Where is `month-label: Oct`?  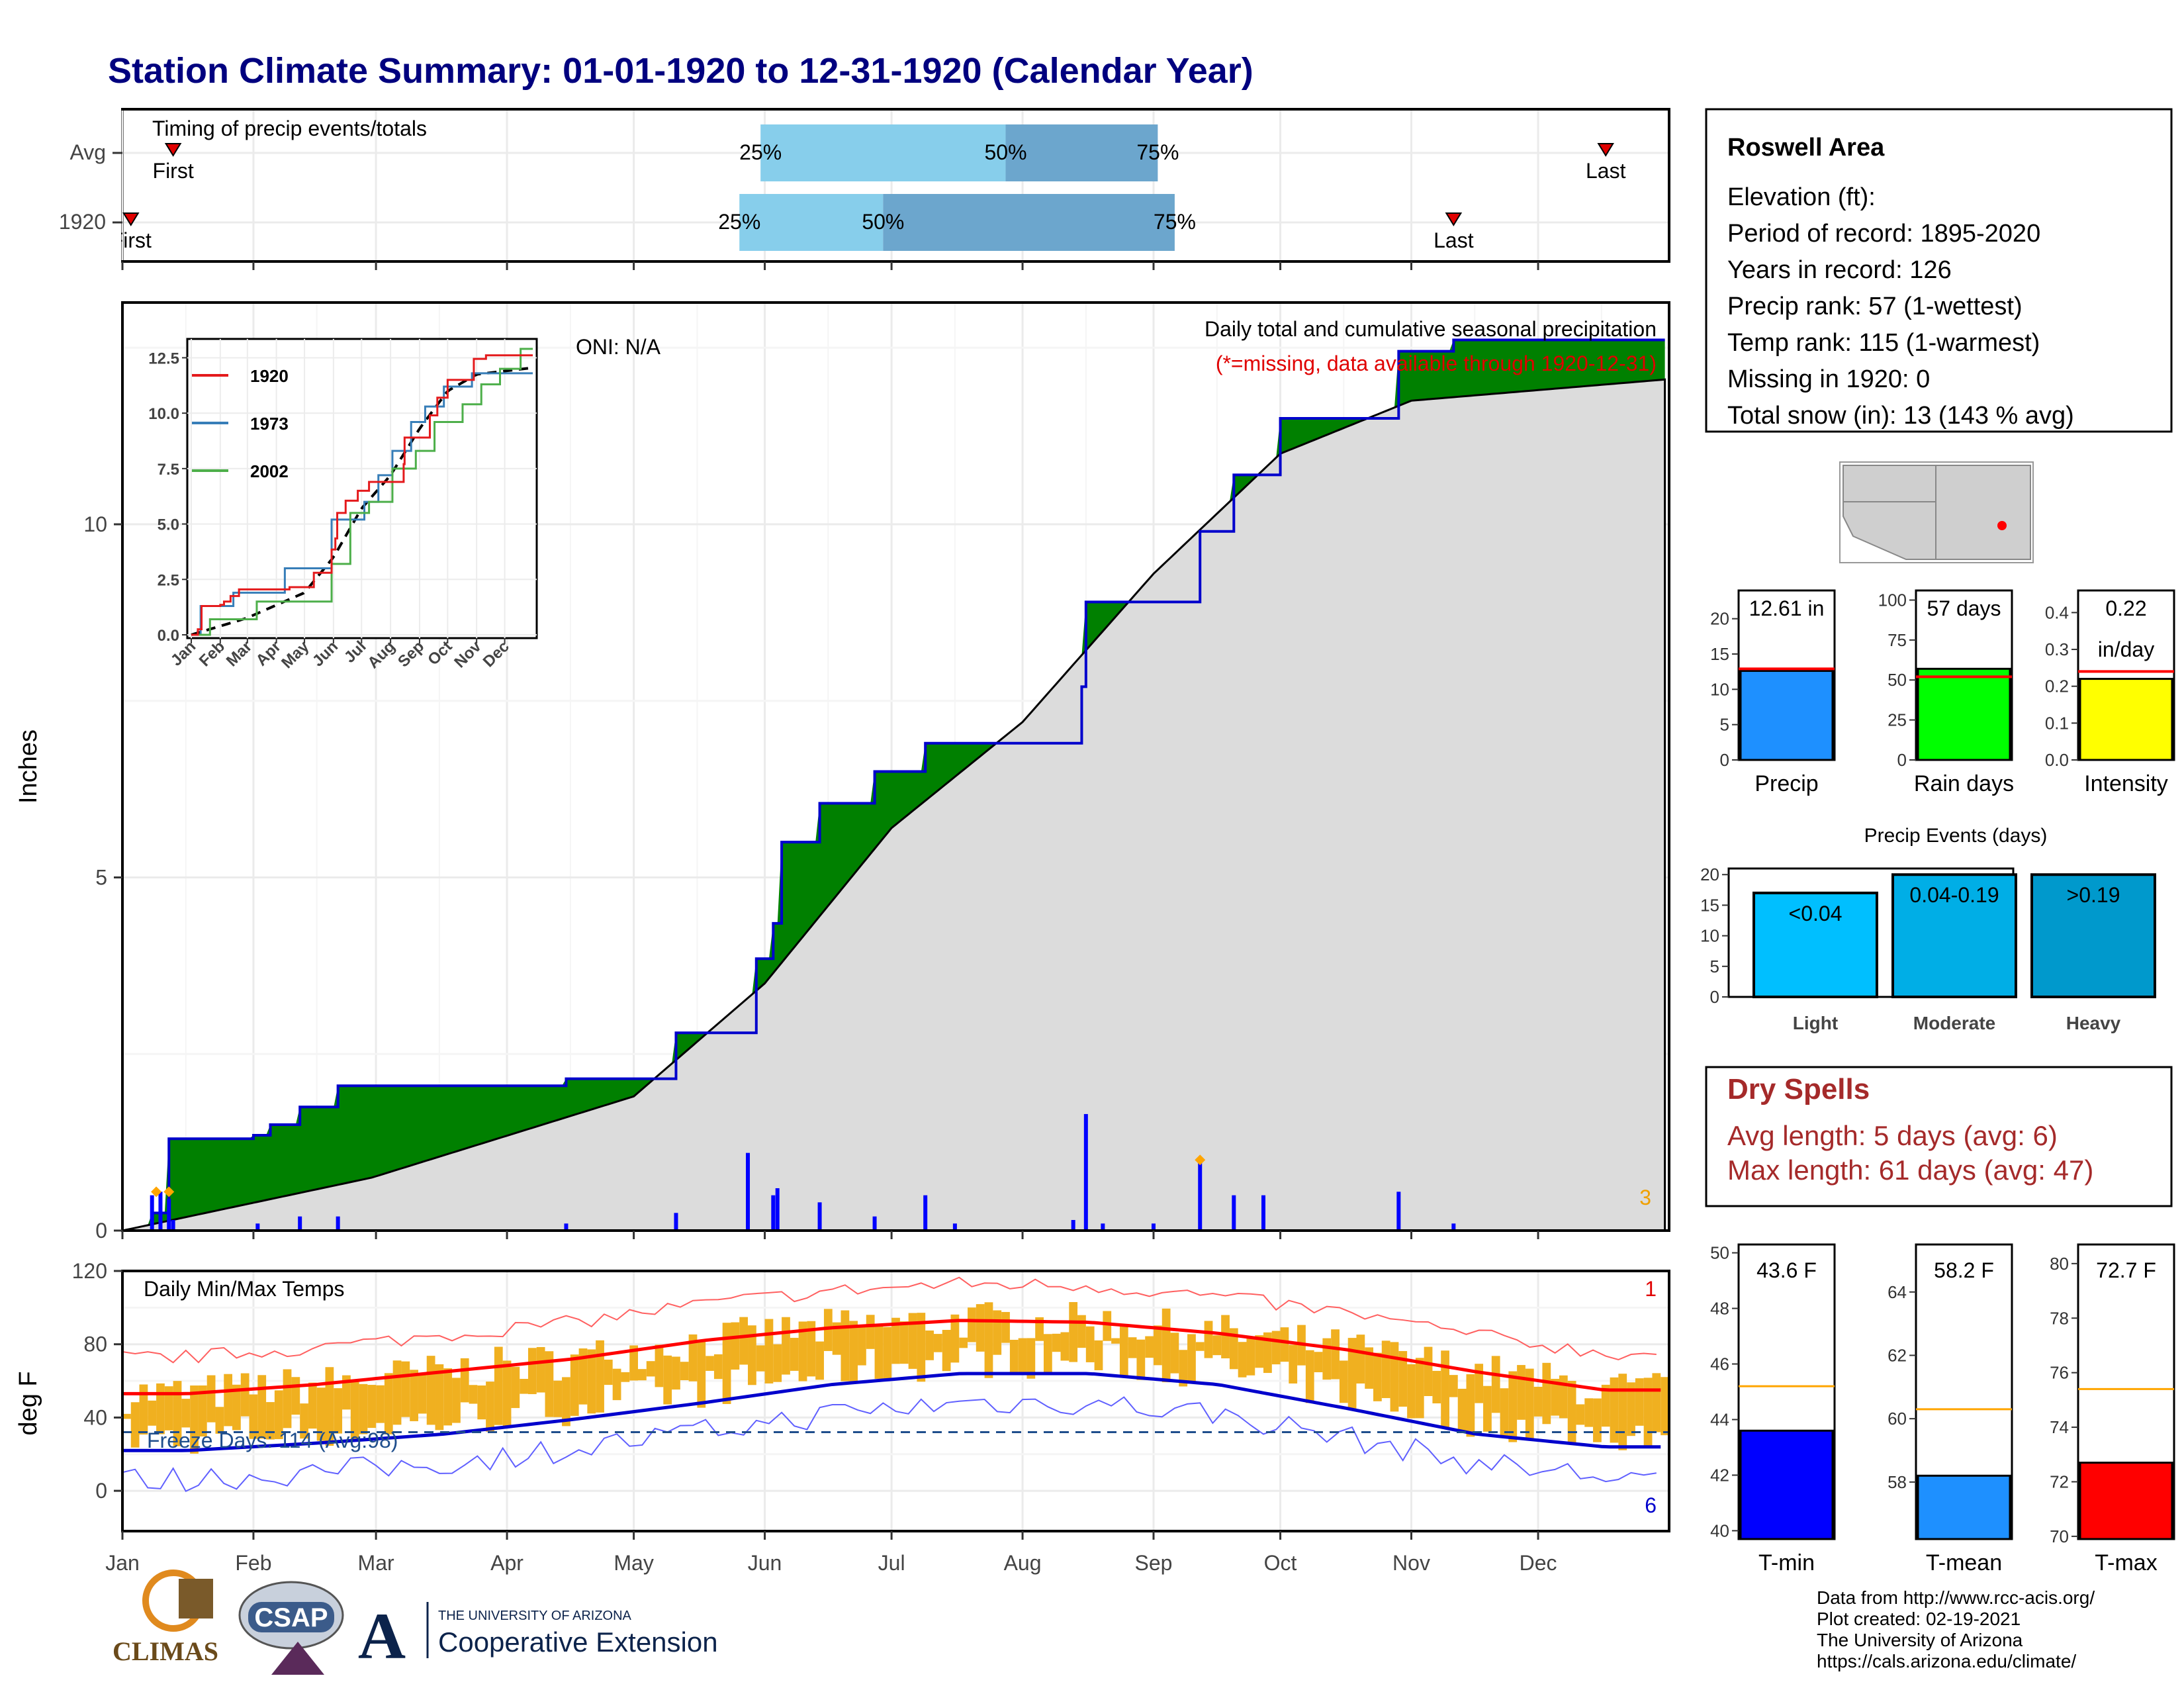
month-label: Oct is located at coordinates (1280, 1563).